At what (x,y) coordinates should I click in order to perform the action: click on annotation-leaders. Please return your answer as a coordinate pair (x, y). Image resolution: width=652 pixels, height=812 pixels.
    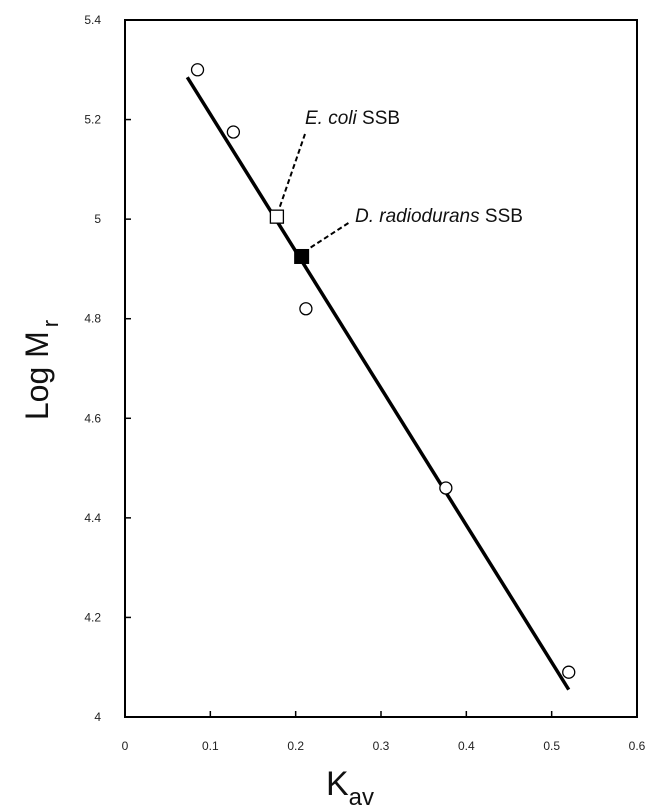
    Looking at the image, I should click on (314, 191).